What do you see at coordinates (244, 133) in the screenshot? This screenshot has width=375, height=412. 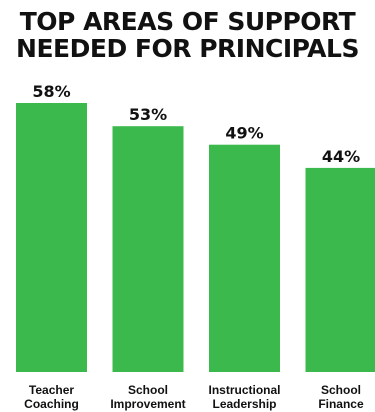 I see `value-label-2: 49%` at bounding box center [244, 133].